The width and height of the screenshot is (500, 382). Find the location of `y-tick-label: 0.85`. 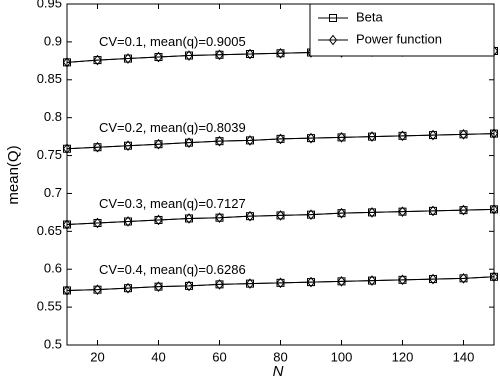

y-tick-label: 0.85 is located at coordinates (49, 78).